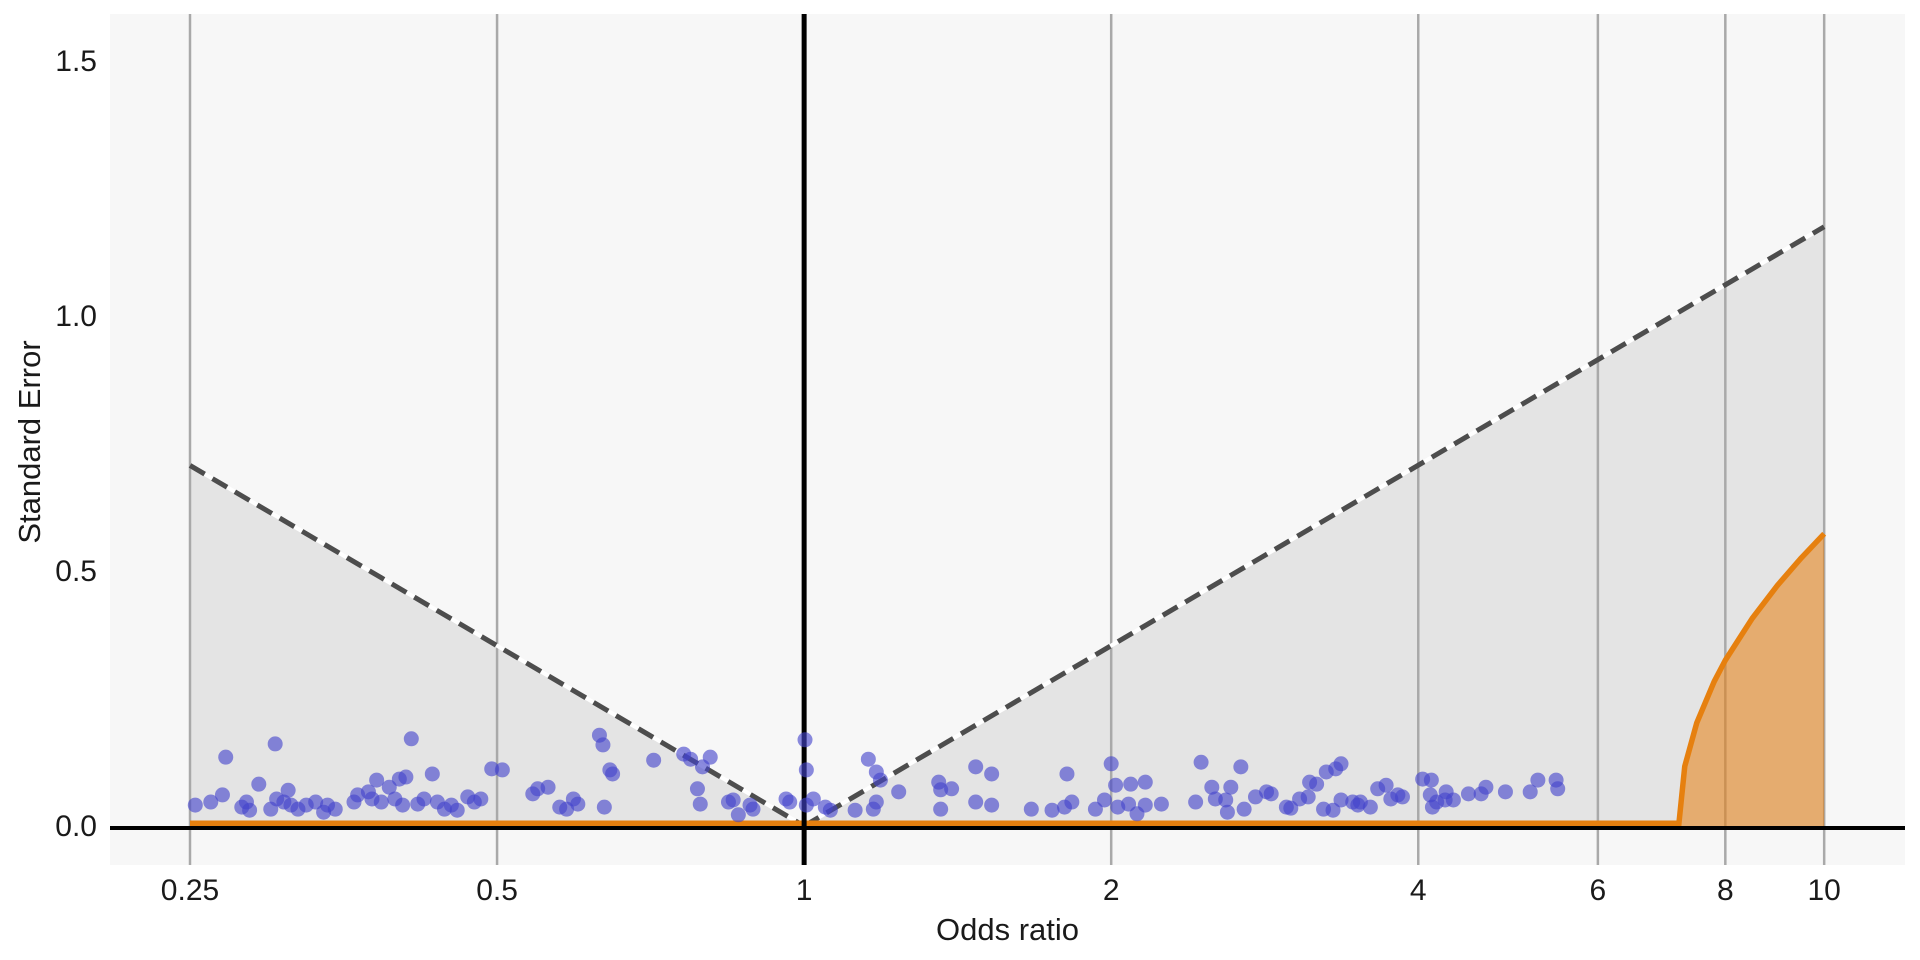  I want to click on x-tick-label: 8, so click(1725, 890).